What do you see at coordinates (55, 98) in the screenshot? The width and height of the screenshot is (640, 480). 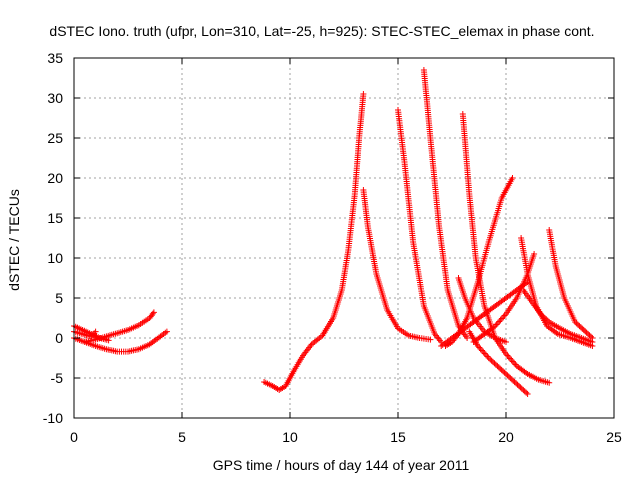 I see `y-tick-label: 30` at bounding box center [55, 98].